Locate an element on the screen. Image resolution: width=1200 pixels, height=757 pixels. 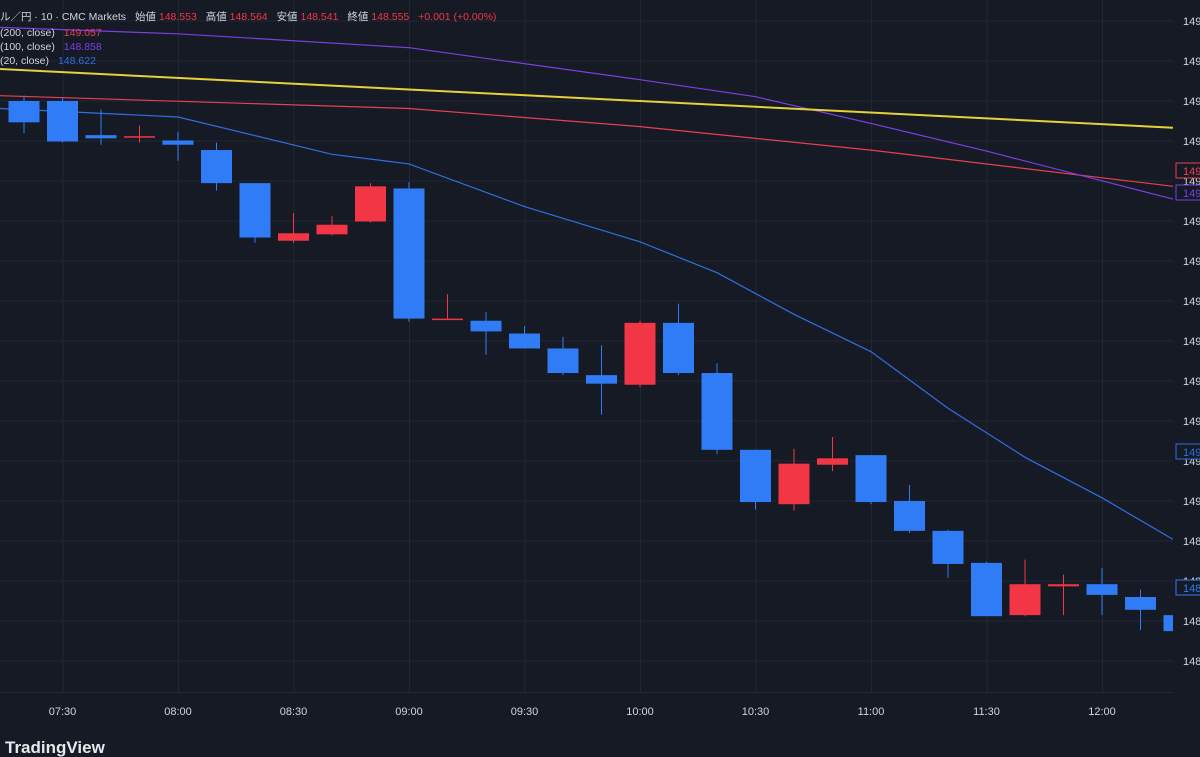
indicator-value: 148.622 is located at coordinates (77, 61).